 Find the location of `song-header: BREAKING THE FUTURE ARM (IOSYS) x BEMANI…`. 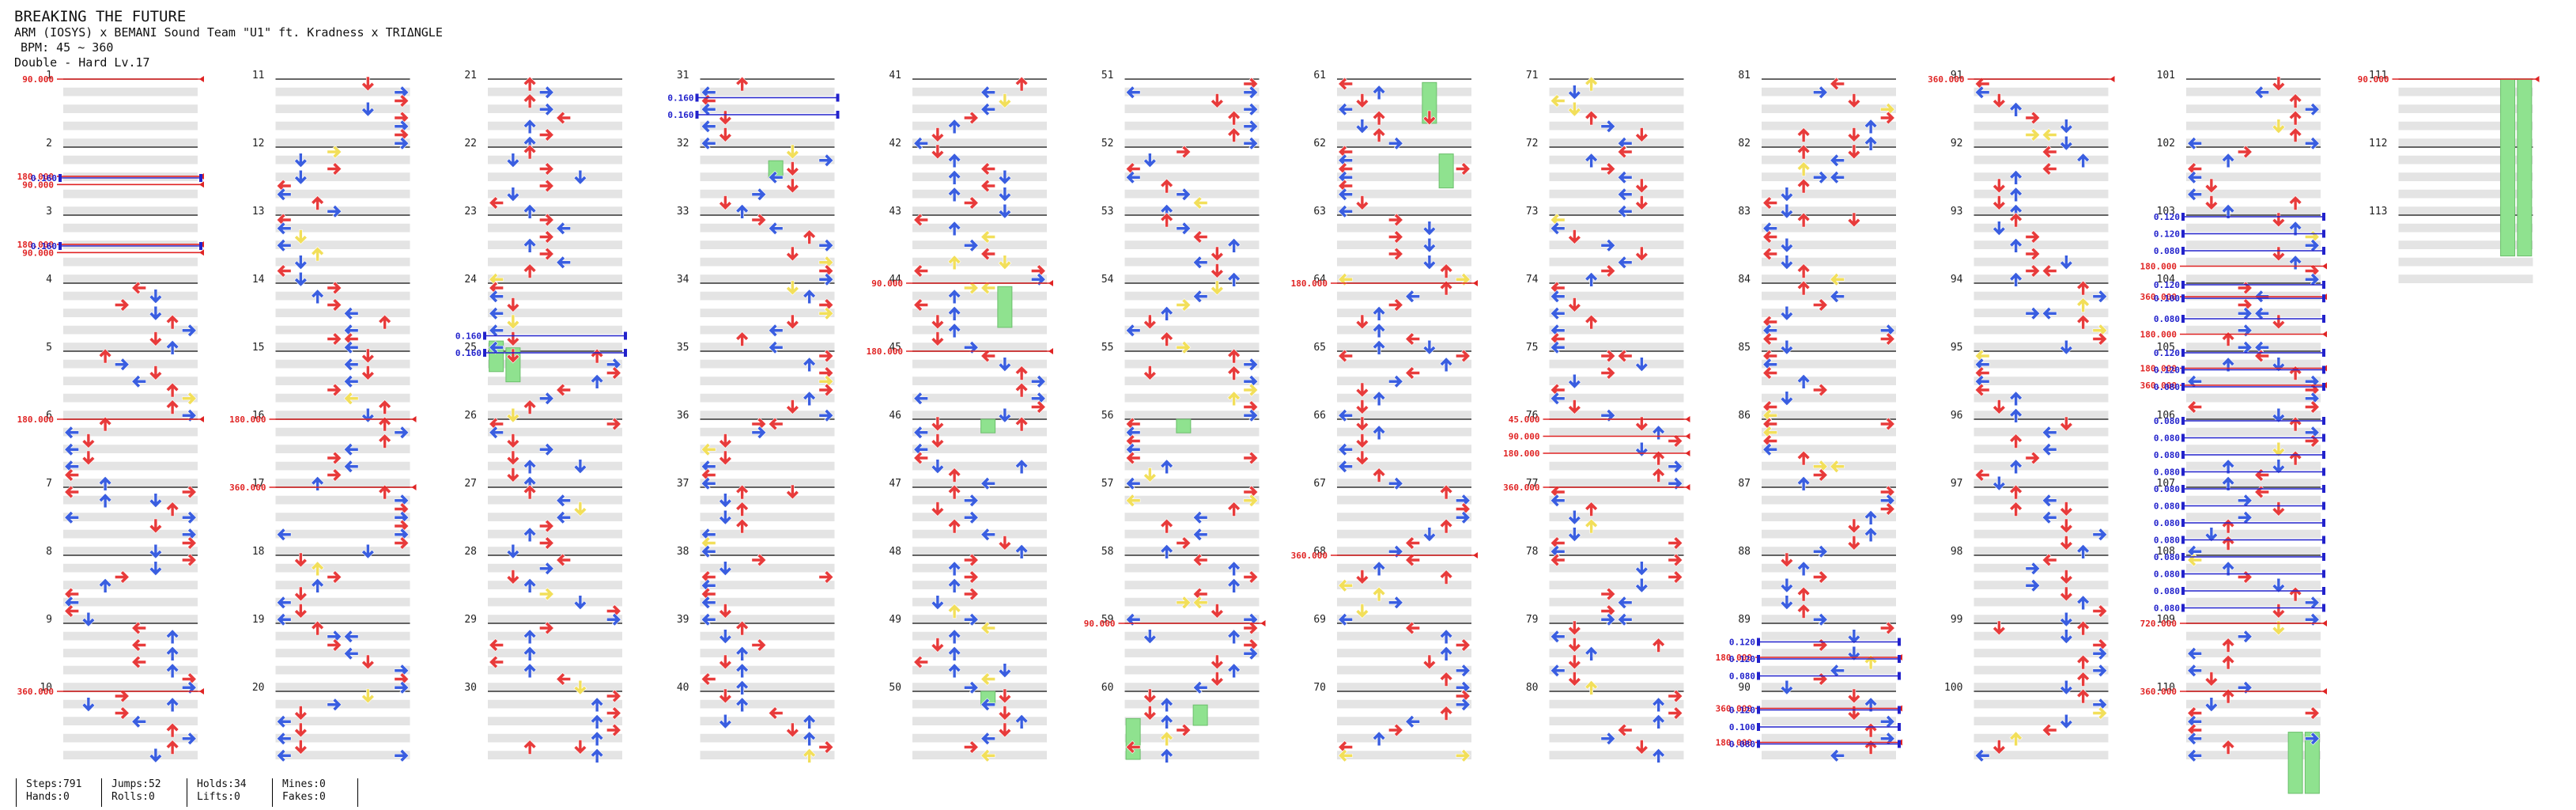

song-header: BREAKING THE FUTURE ARM (IOSYS) x BEMANI… is located at coordinates (228, 39).